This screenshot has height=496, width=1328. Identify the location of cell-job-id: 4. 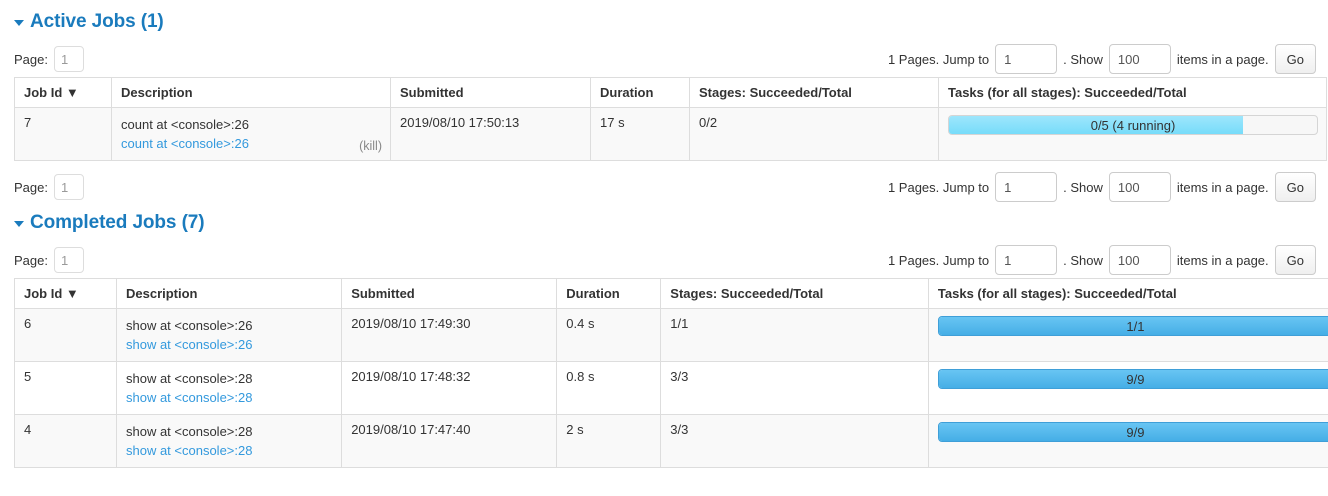
(65, 441).